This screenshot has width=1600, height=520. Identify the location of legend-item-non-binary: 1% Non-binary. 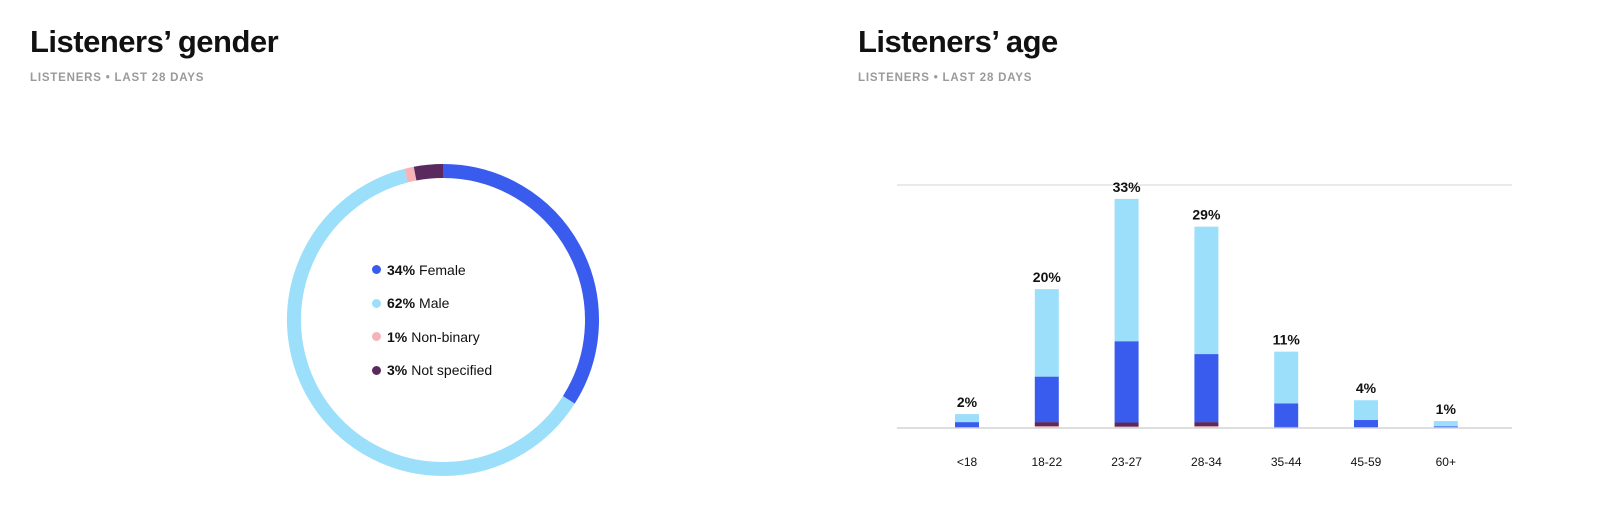
(432, 337).